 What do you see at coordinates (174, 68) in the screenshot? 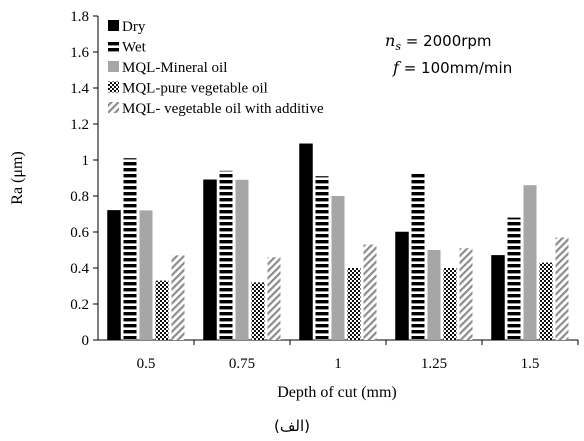
I see `legend-label: MQL-Mineral oil` at bounding box center [174, 68].